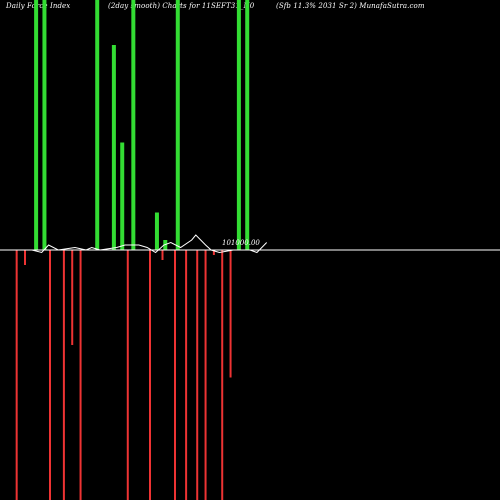  I want to click on force-index-line, so click(134, 244).